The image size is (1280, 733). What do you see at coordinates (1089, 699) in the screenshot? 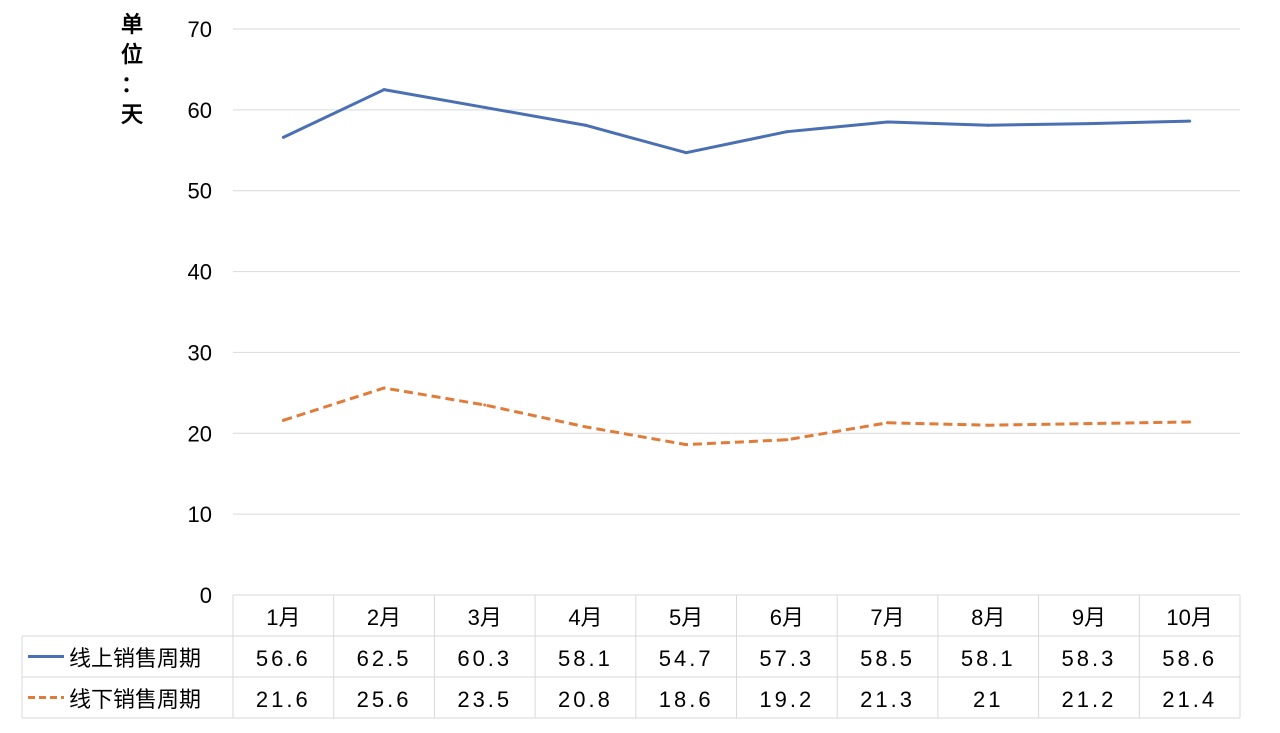
I see `data-label: 21.2` at bounding box center [1089, 699].